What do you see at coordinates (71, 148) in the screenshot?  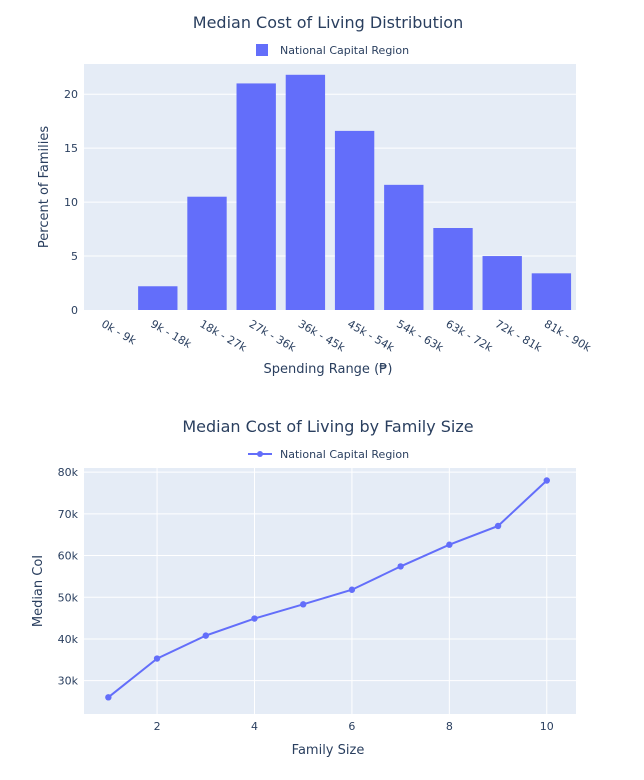 I see `y-tick-label: 15` at bounding box center [71, 148].